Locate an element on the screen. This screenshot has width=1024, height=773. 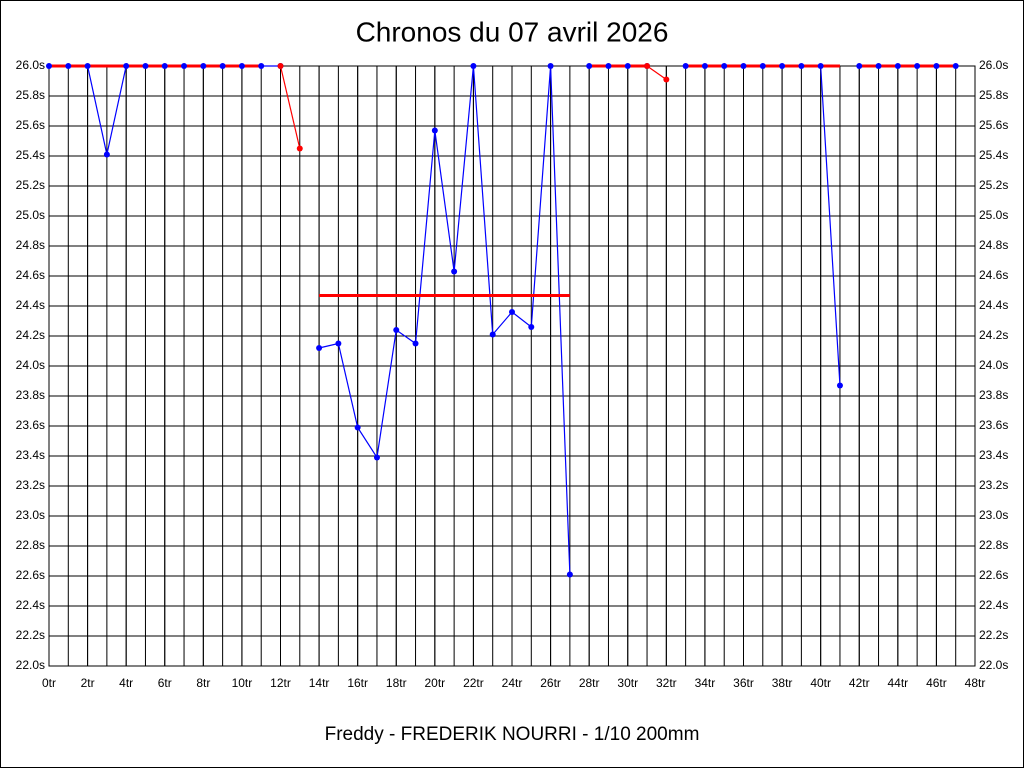
y2-tick-label: 24.8s is located at coordinates (993, 245).